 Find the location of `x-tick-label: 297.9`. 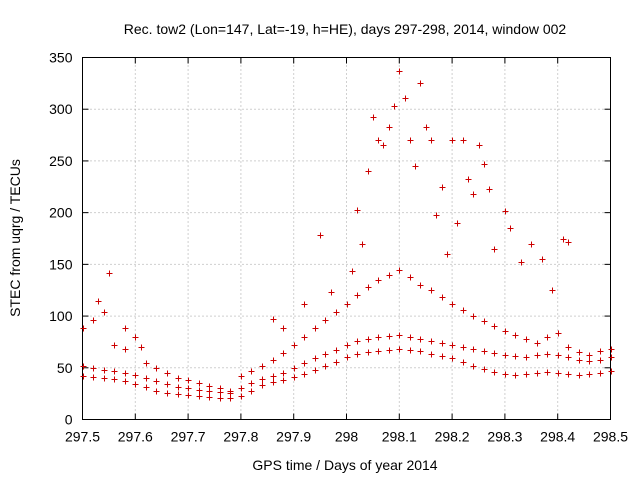

x-tick-label: 297.9 is located at coordinates (293, 437).